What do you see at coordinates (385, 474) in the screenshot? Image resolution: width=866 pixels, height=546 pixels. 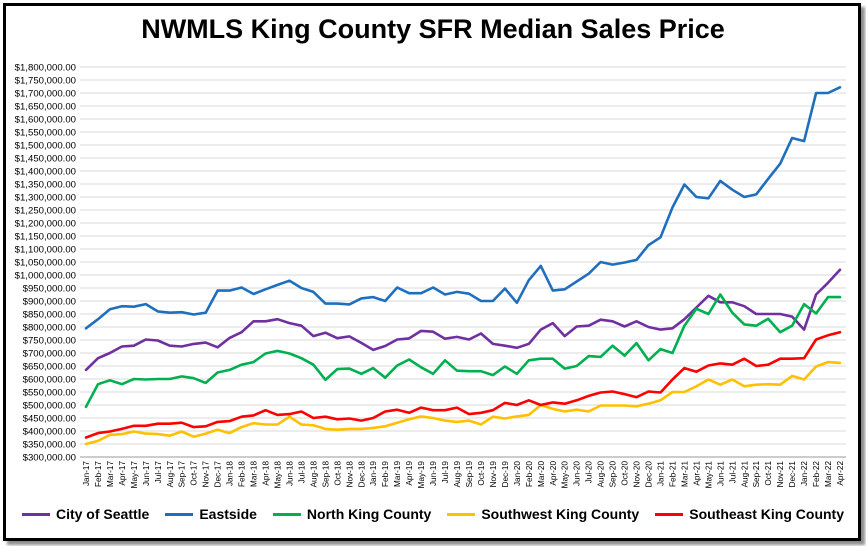 I see `x-tick-label: Feb-19` at bounding box center [385, 474].